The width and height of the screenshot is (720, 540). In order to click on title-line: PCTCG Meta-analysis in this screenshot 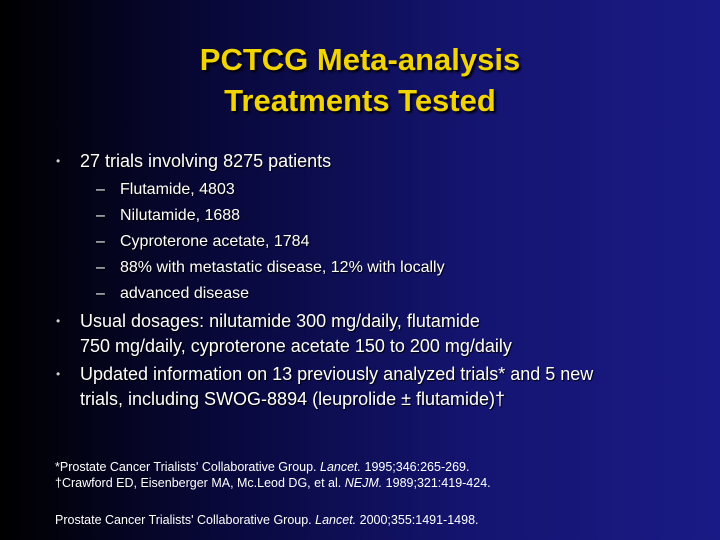, I will do `click(360, 59)`.